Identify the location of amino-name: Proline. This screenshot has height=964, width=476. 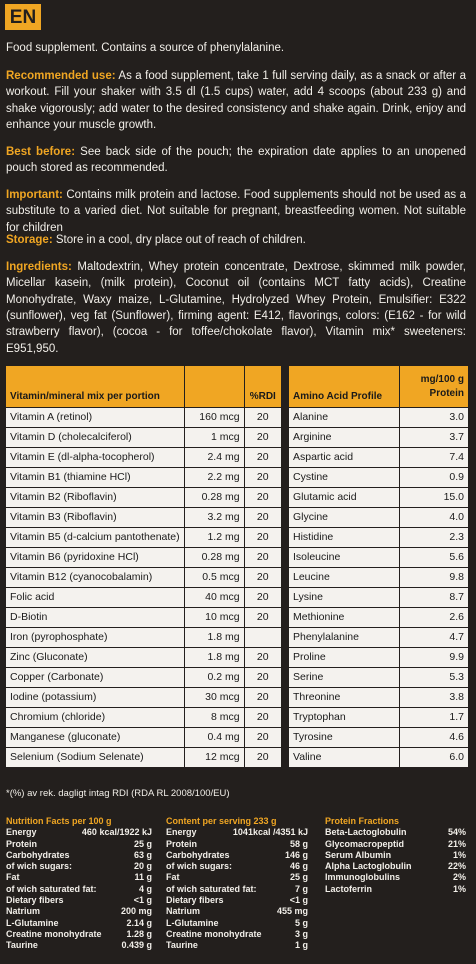
(344, 657).